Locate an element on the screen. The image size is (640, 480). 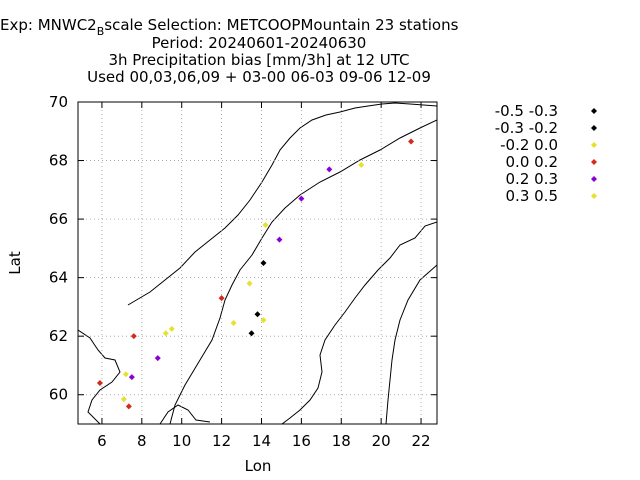
x-tick-label: 8 is located at coordinates (142, 441).